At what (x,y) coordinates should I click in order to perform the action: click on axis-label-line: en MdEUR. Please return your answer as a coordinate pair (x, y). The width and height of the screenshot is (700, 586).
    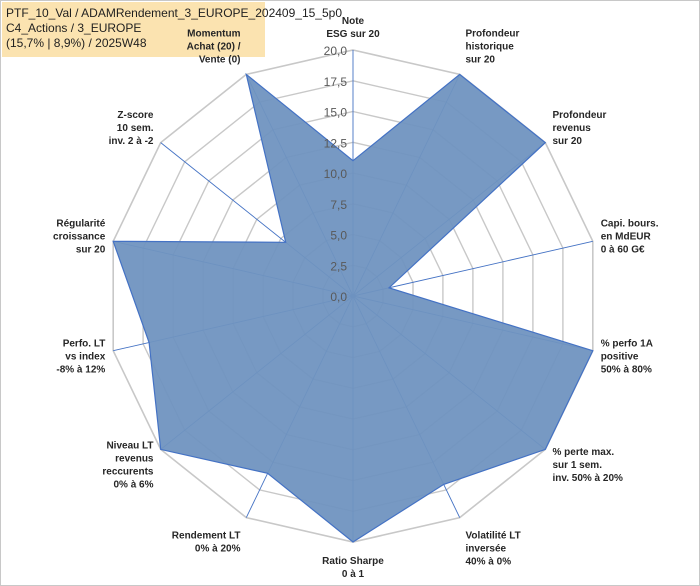
    Looking at the image, I should click on (626, 236).